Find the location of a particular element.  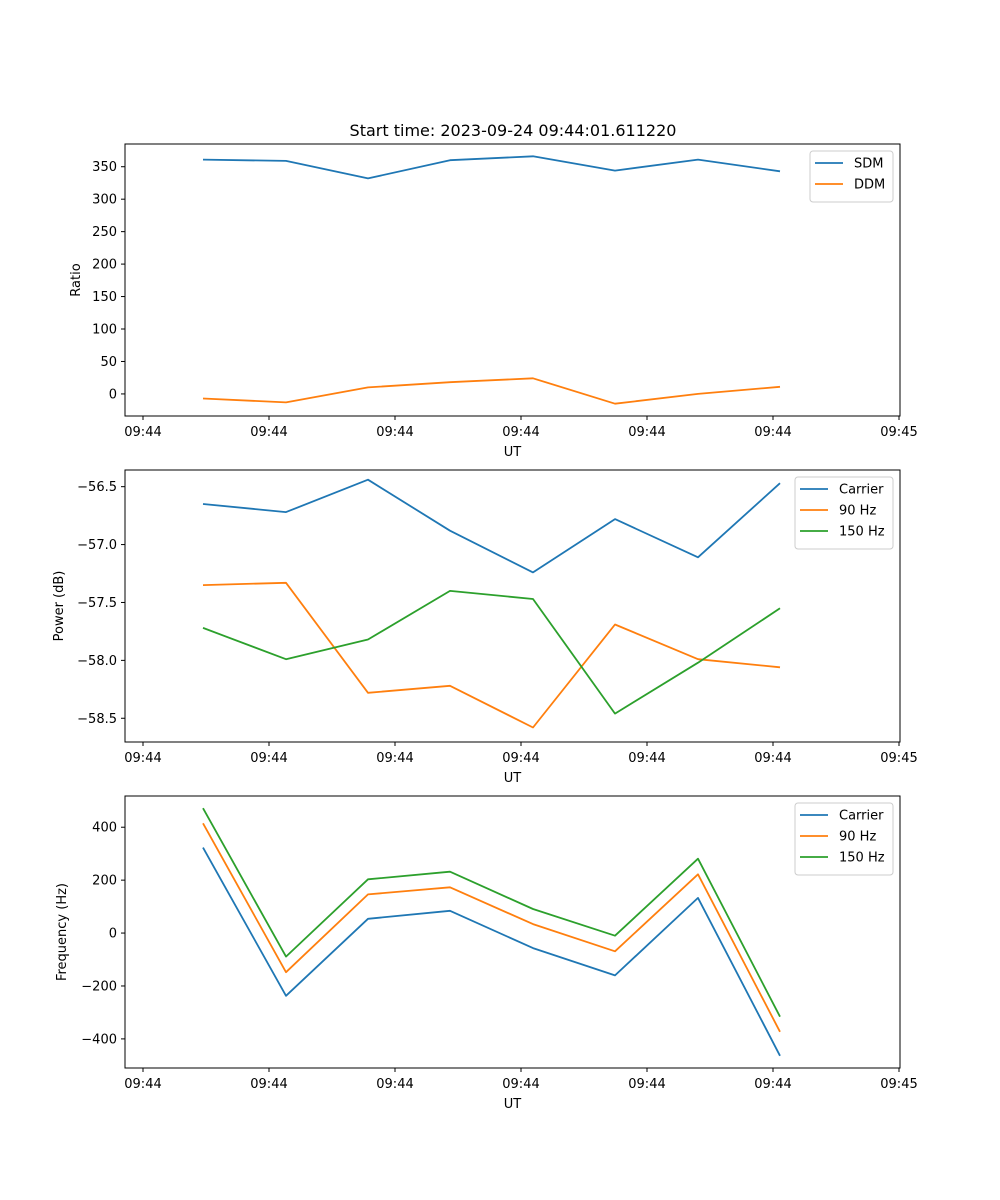

y-tick-label: 250 is located at coordinates (104, 232).